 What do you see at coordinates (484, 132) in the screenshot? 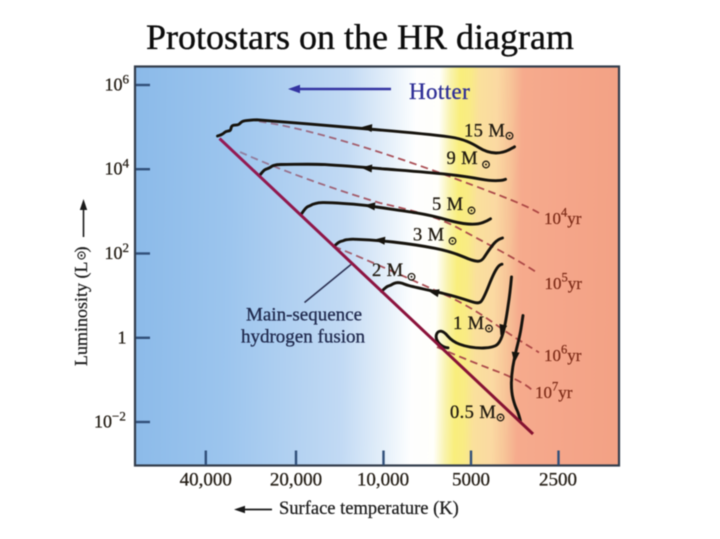
I see `svg-text: 15 M` at bounding box center [484, 132].